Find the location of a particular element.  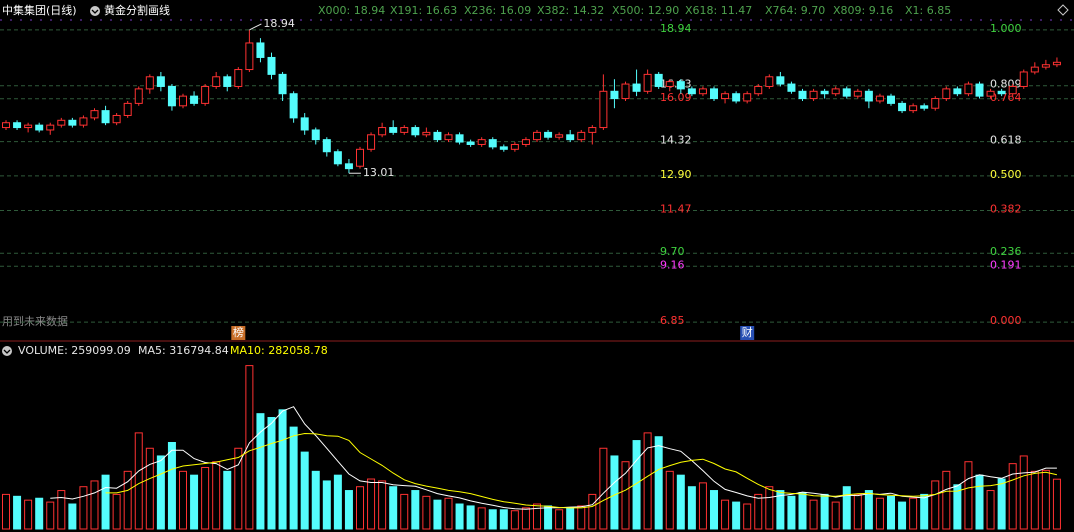

level-header: X764: 9.70 is located at coordinates (795, 10).